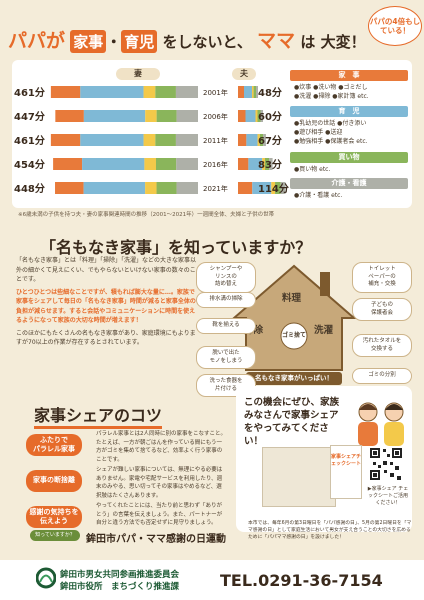  I want to click on tip-heading: ふたりで パラレル家事, so click(54, 445).